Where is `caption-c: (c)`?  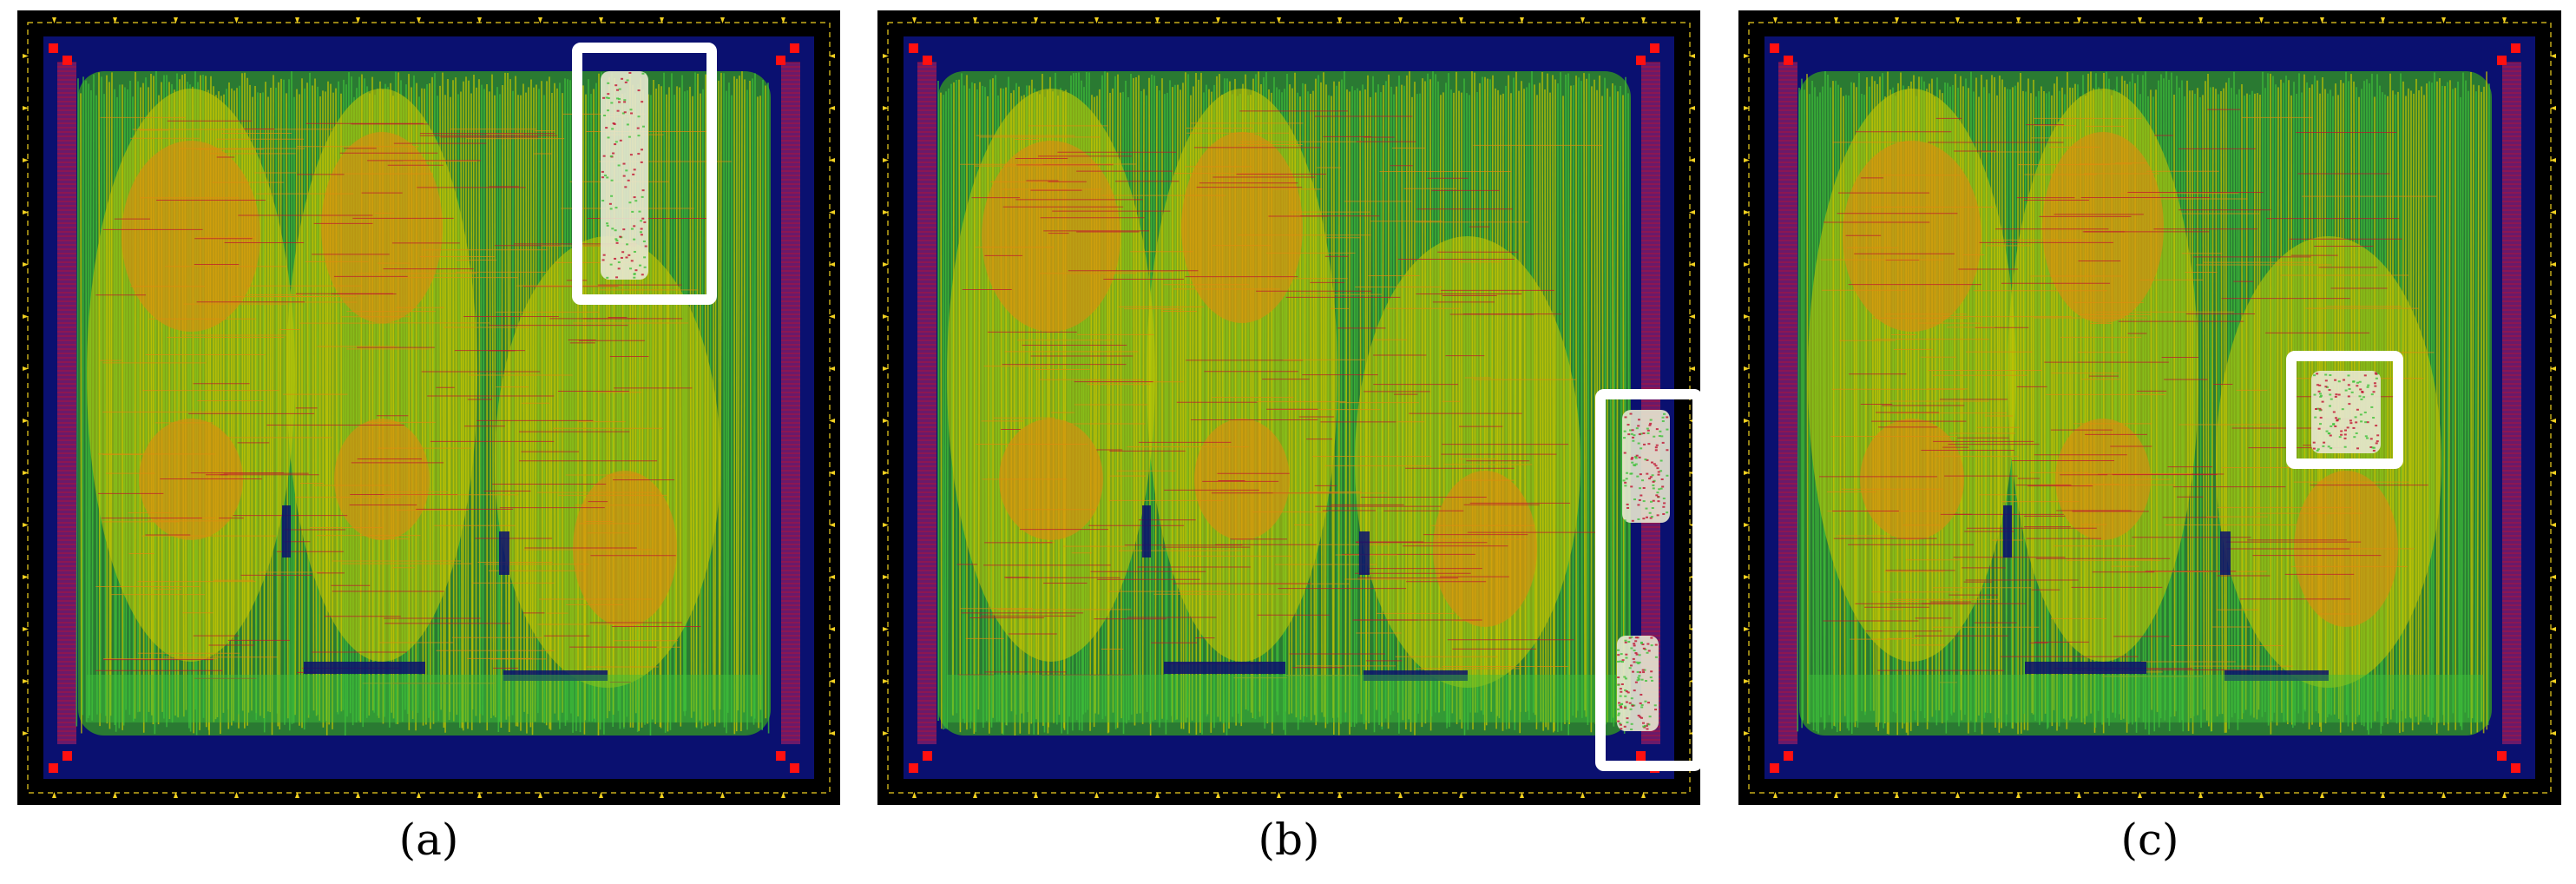
caption-c: (c) is located at coordinates (2149, 840).